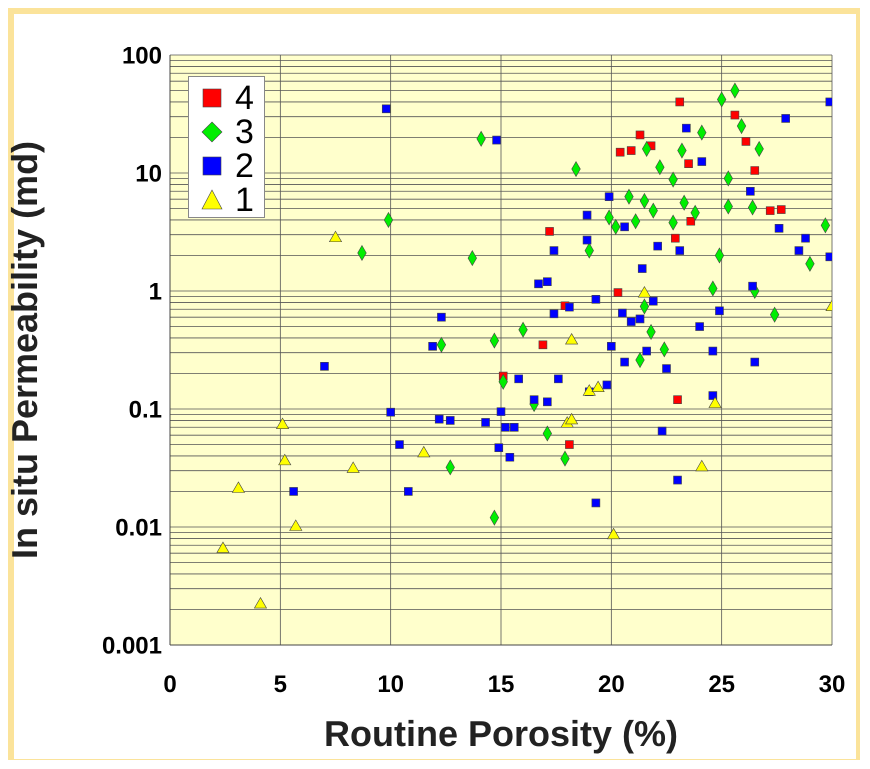 The width and height of the screenshot is (870, 769). What do you see at coordinates (155, 292) in the screenshot?
I see `y-tick-label: 1` at bounding box center [155, 292].